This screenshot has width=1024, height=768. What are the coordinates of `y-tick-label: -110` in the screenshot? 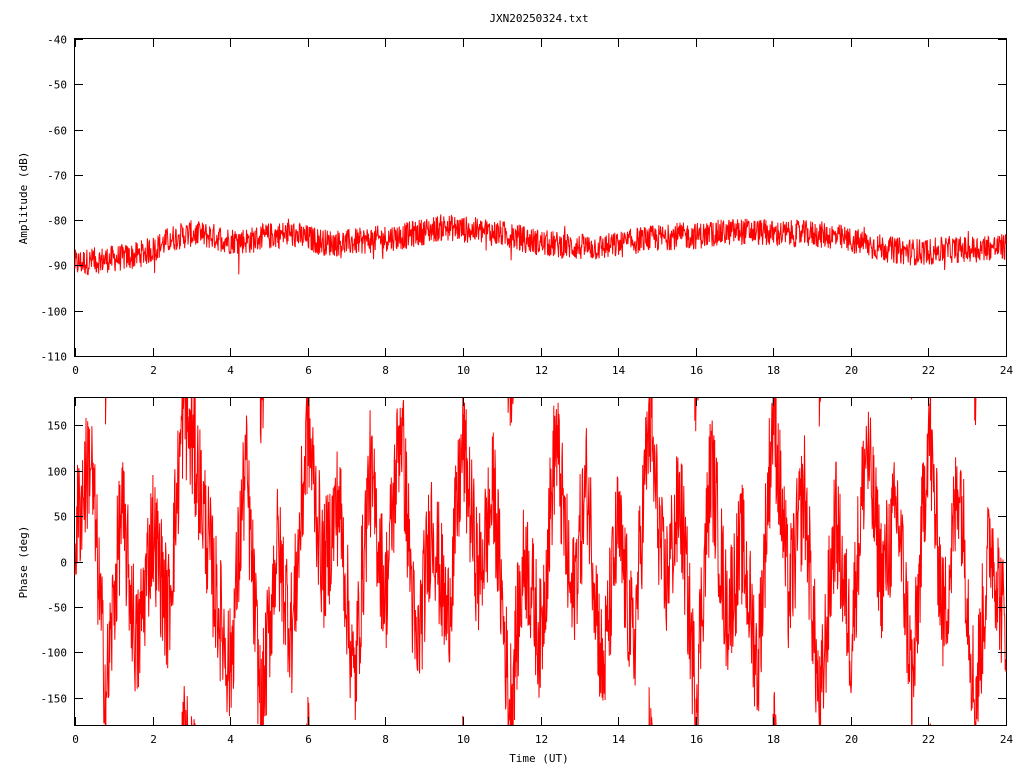 It's located at (54, 357).